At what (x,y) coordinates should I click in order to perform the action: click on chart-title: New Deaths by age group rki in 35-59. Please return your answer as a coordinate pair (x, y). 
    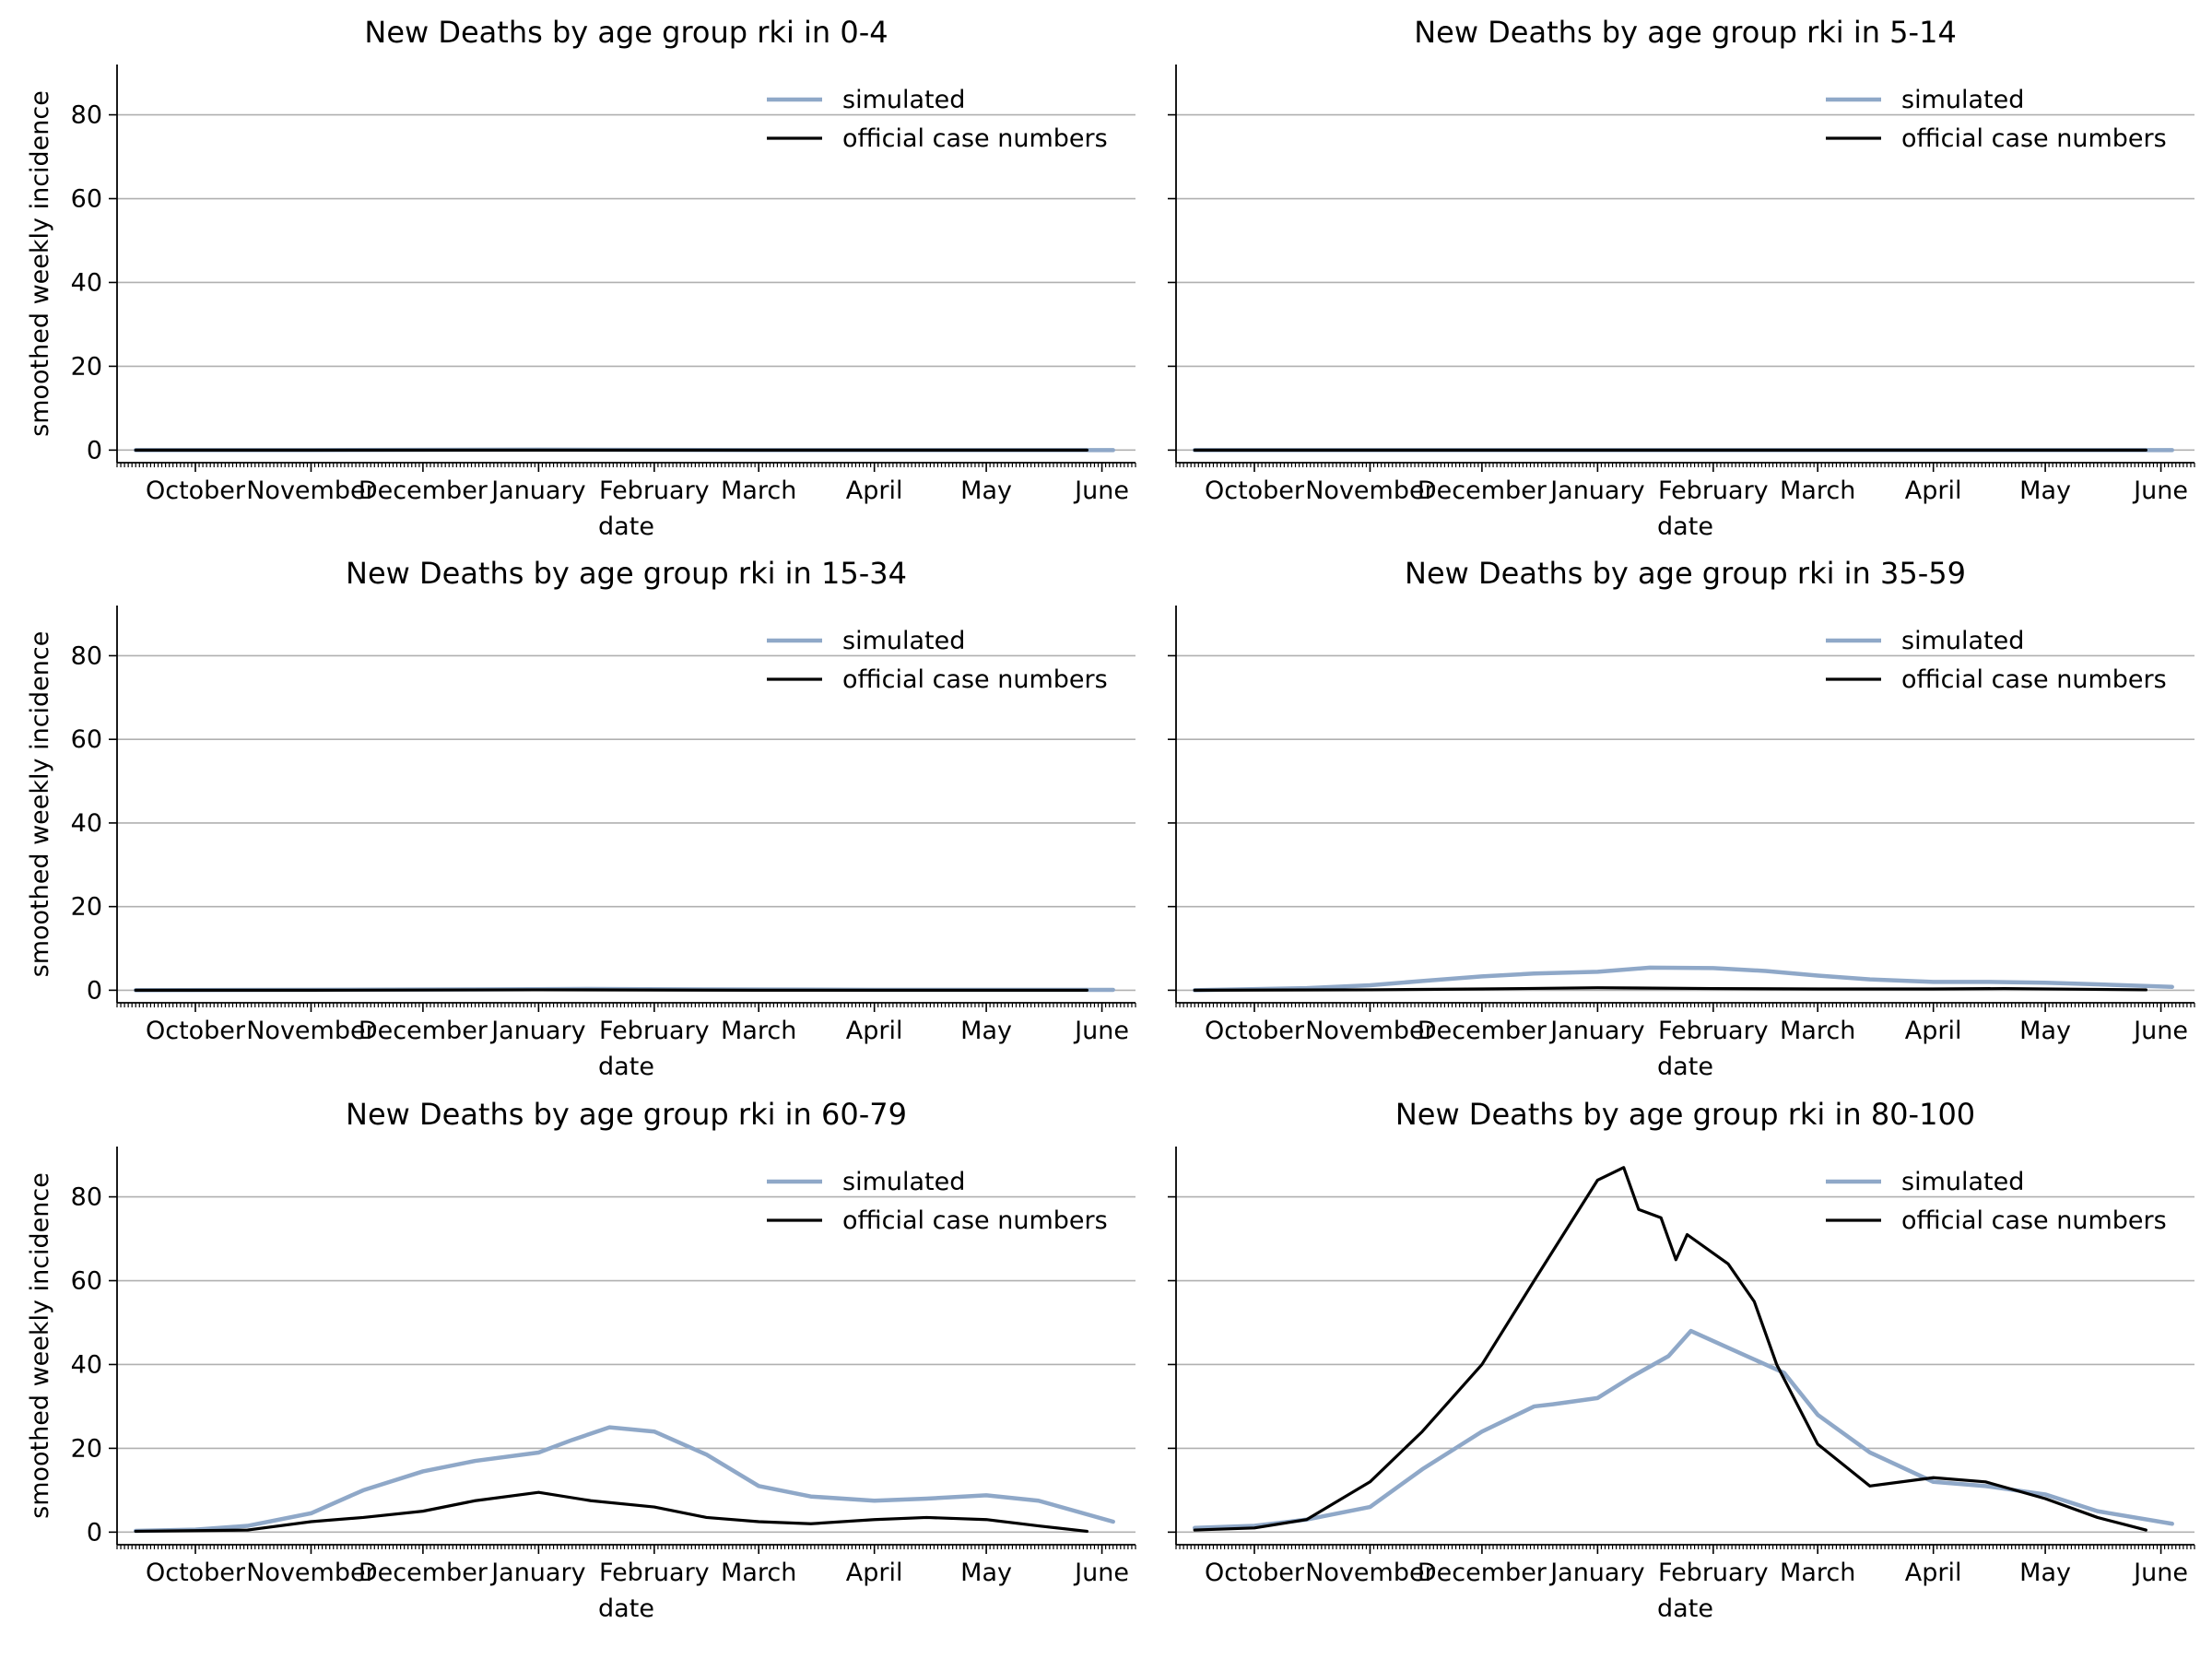
    Looking at the image, I should click on (1685, 573).